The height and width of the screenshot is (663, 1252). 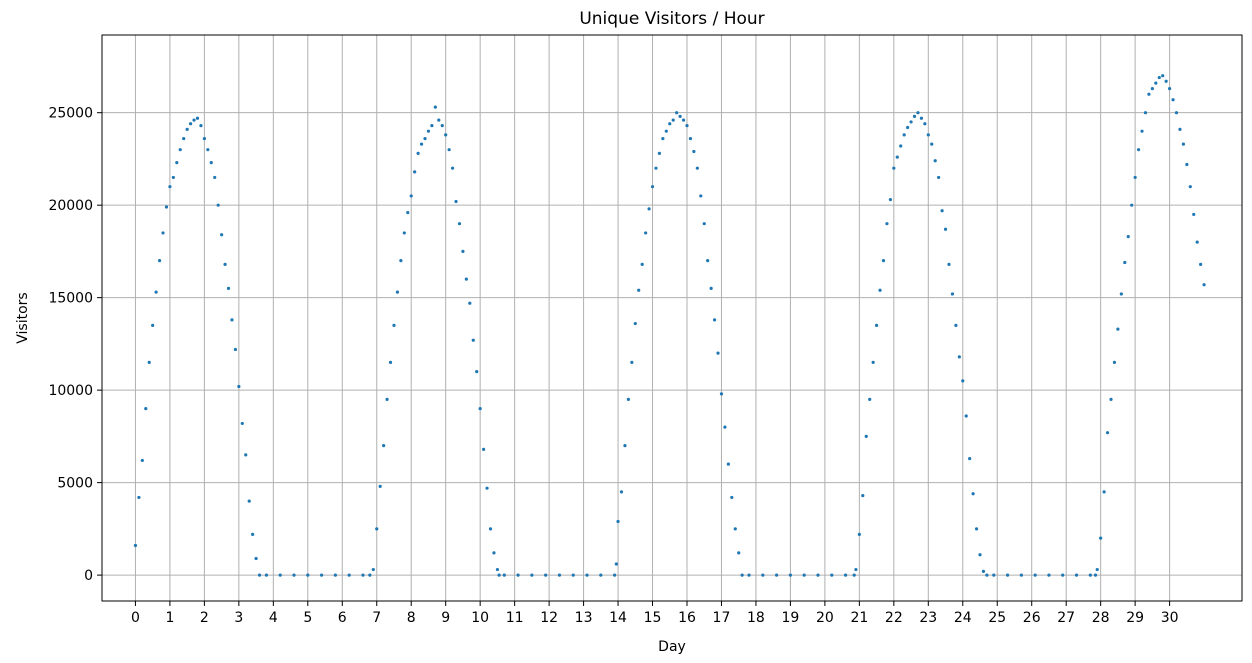 I want to click on x-tick-label: 5, so click(x=307, y=618).